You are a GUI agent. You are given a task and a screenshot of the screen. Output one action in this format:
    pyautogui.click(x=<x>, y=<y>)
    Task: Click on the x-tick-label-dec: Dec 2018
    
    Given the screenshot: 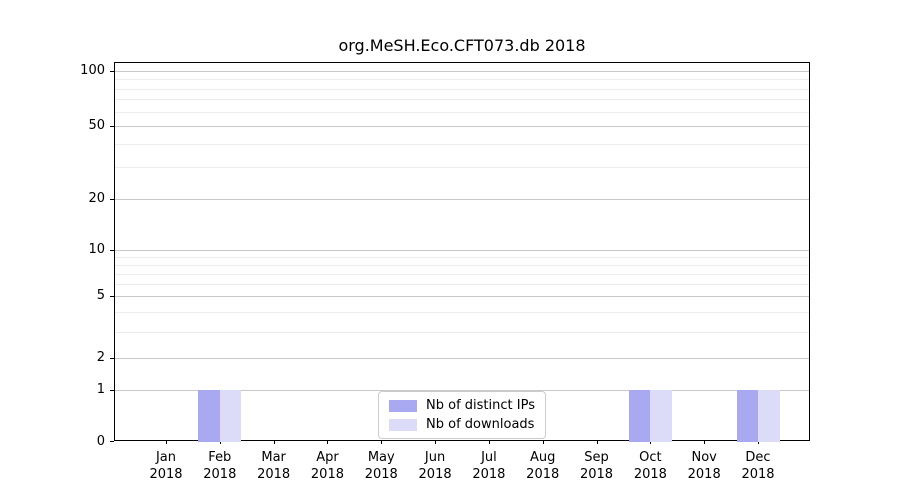 What is the action you would take?
    pyautogui.click(x=758, y=466)
    